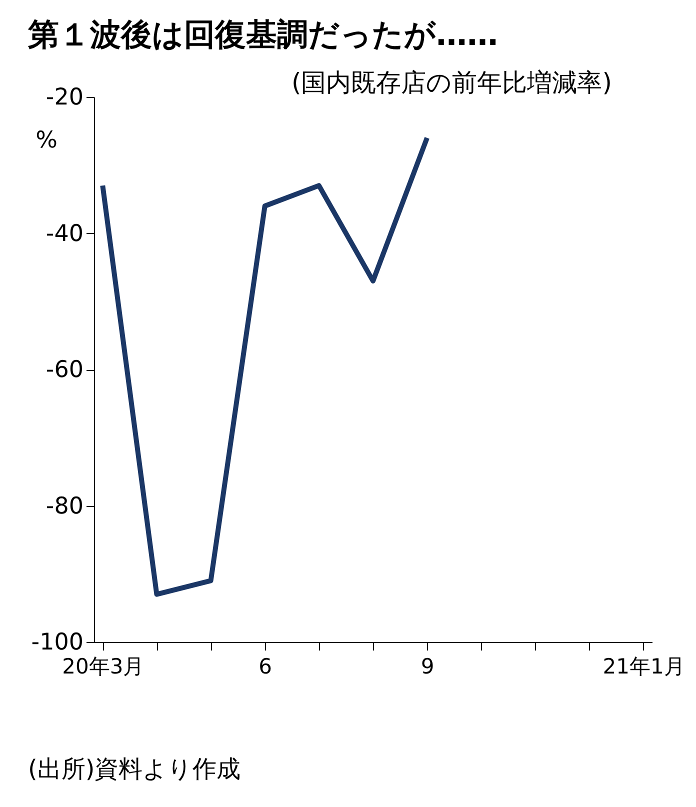 Image resolution: width=696 pixels, height=807 pixels. I want to click on y-tick-label: -40, so click(65, 233).